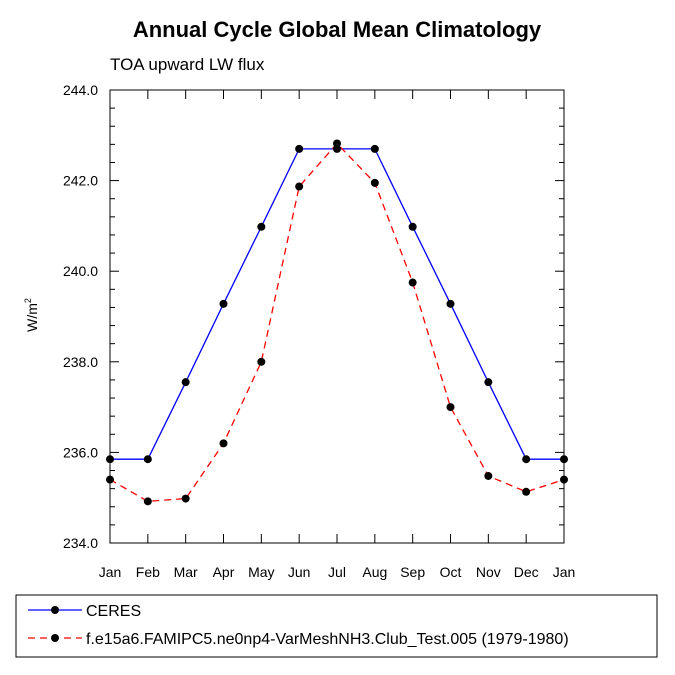 This screenshot has height=675, width=675. What do you see at coordinates (451, 572) in the screenshot?
I see `x-tick-label: Oct` at bounding box center [451, 572].